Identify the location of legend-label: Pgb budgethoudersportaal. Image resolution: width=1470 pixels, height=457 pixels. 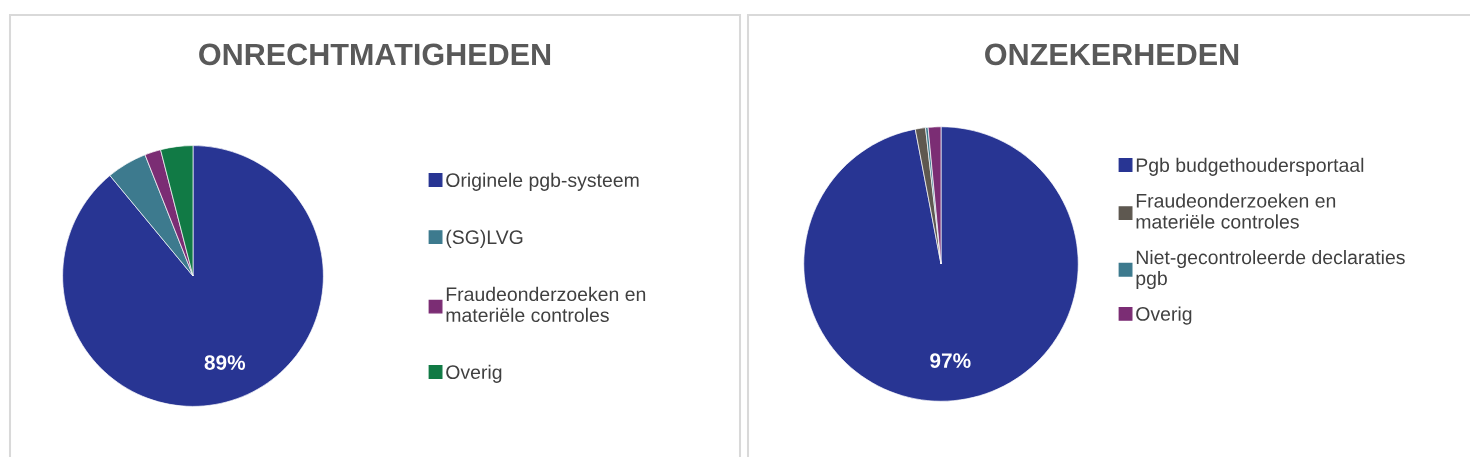
(1250, 166).